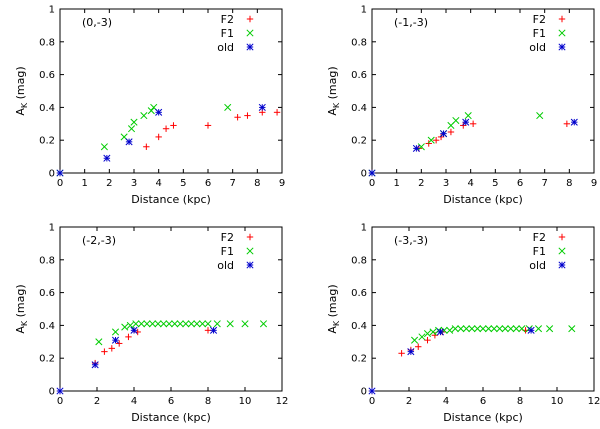 The width and height of the screenshot is (600, 429). What do you see at coordinates (364, 228) in the screenshot?
I see `y-tick-label: 1` at bounding box center [364, 228].